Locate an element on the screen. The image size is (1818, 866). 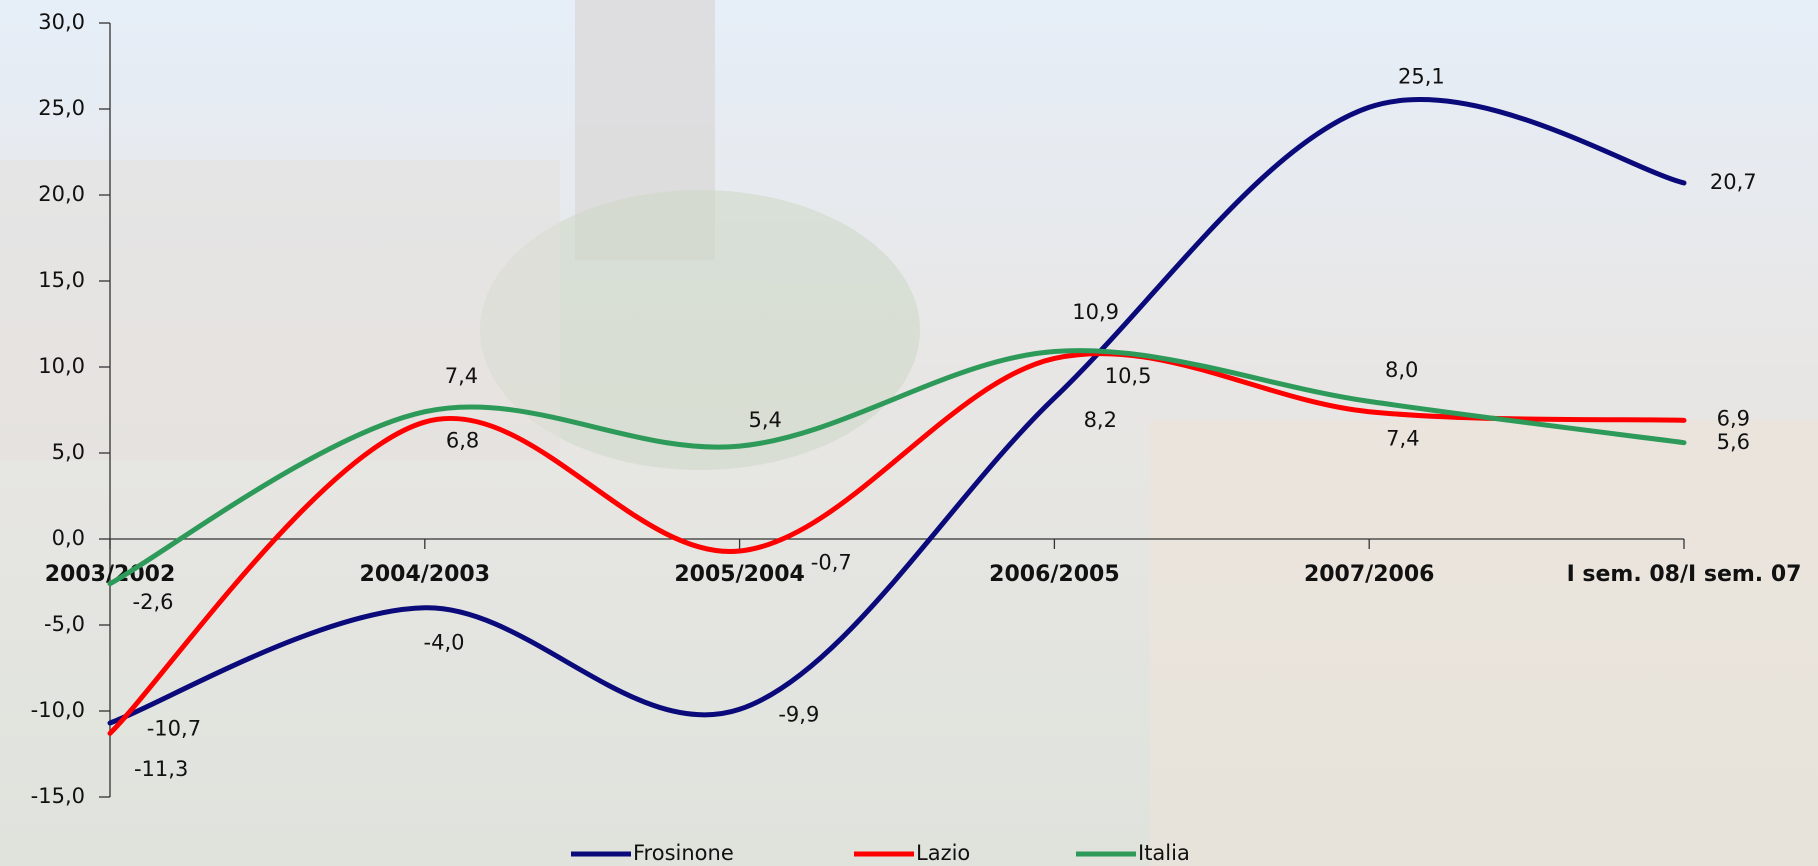
x-tick-label: I sem. 08/I sem. 07 is located at coordinates (1684, 574).